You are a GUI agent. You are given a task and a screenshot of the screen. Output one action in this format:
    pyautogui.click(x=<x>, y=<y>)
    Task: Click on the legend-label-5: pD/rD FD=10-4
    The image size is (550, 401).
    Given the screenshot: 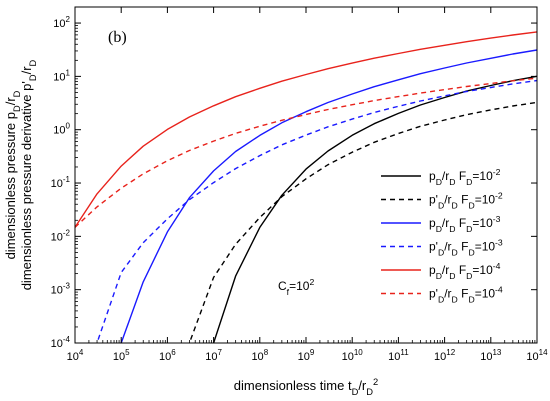 What is the action you would take?
    pyautogui.click(x=465, y=271)
    